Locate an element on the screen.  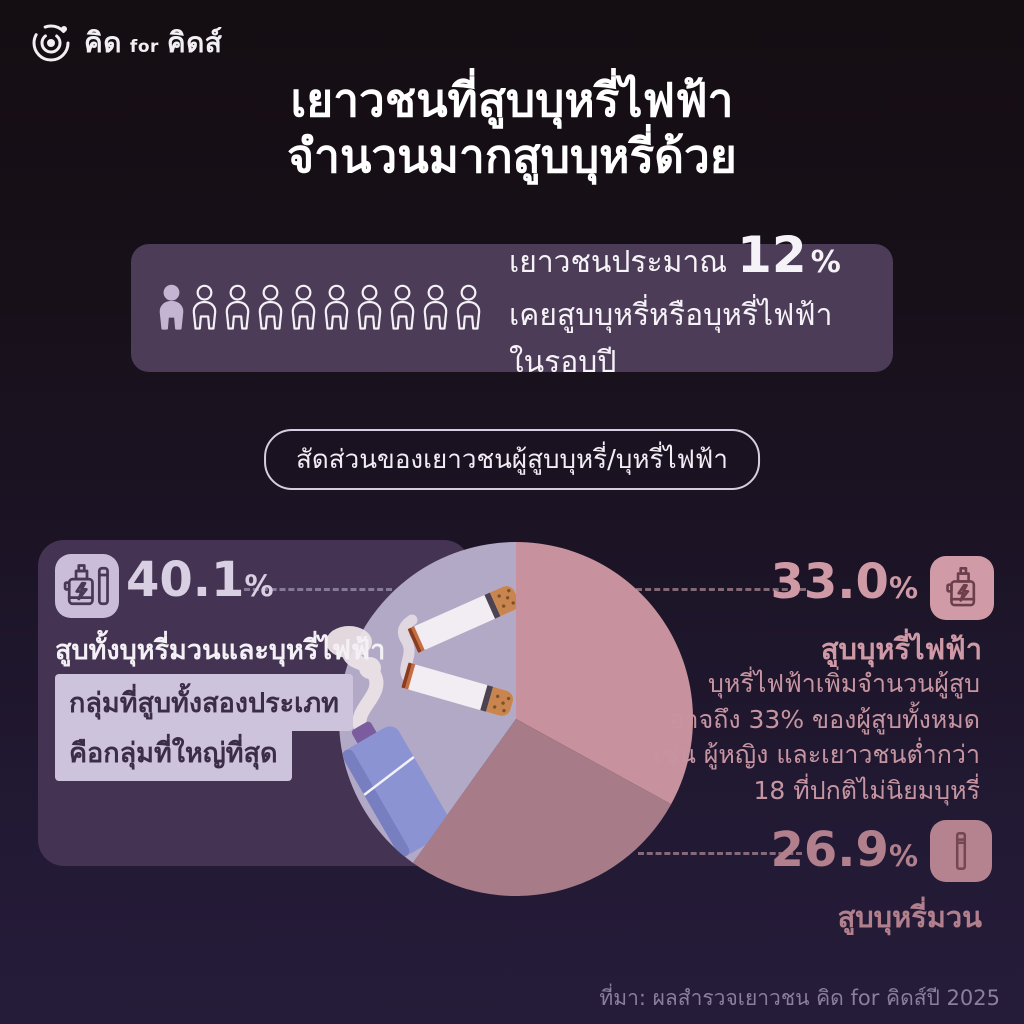
pie-slice-cig is located at coordinates (542, 808).